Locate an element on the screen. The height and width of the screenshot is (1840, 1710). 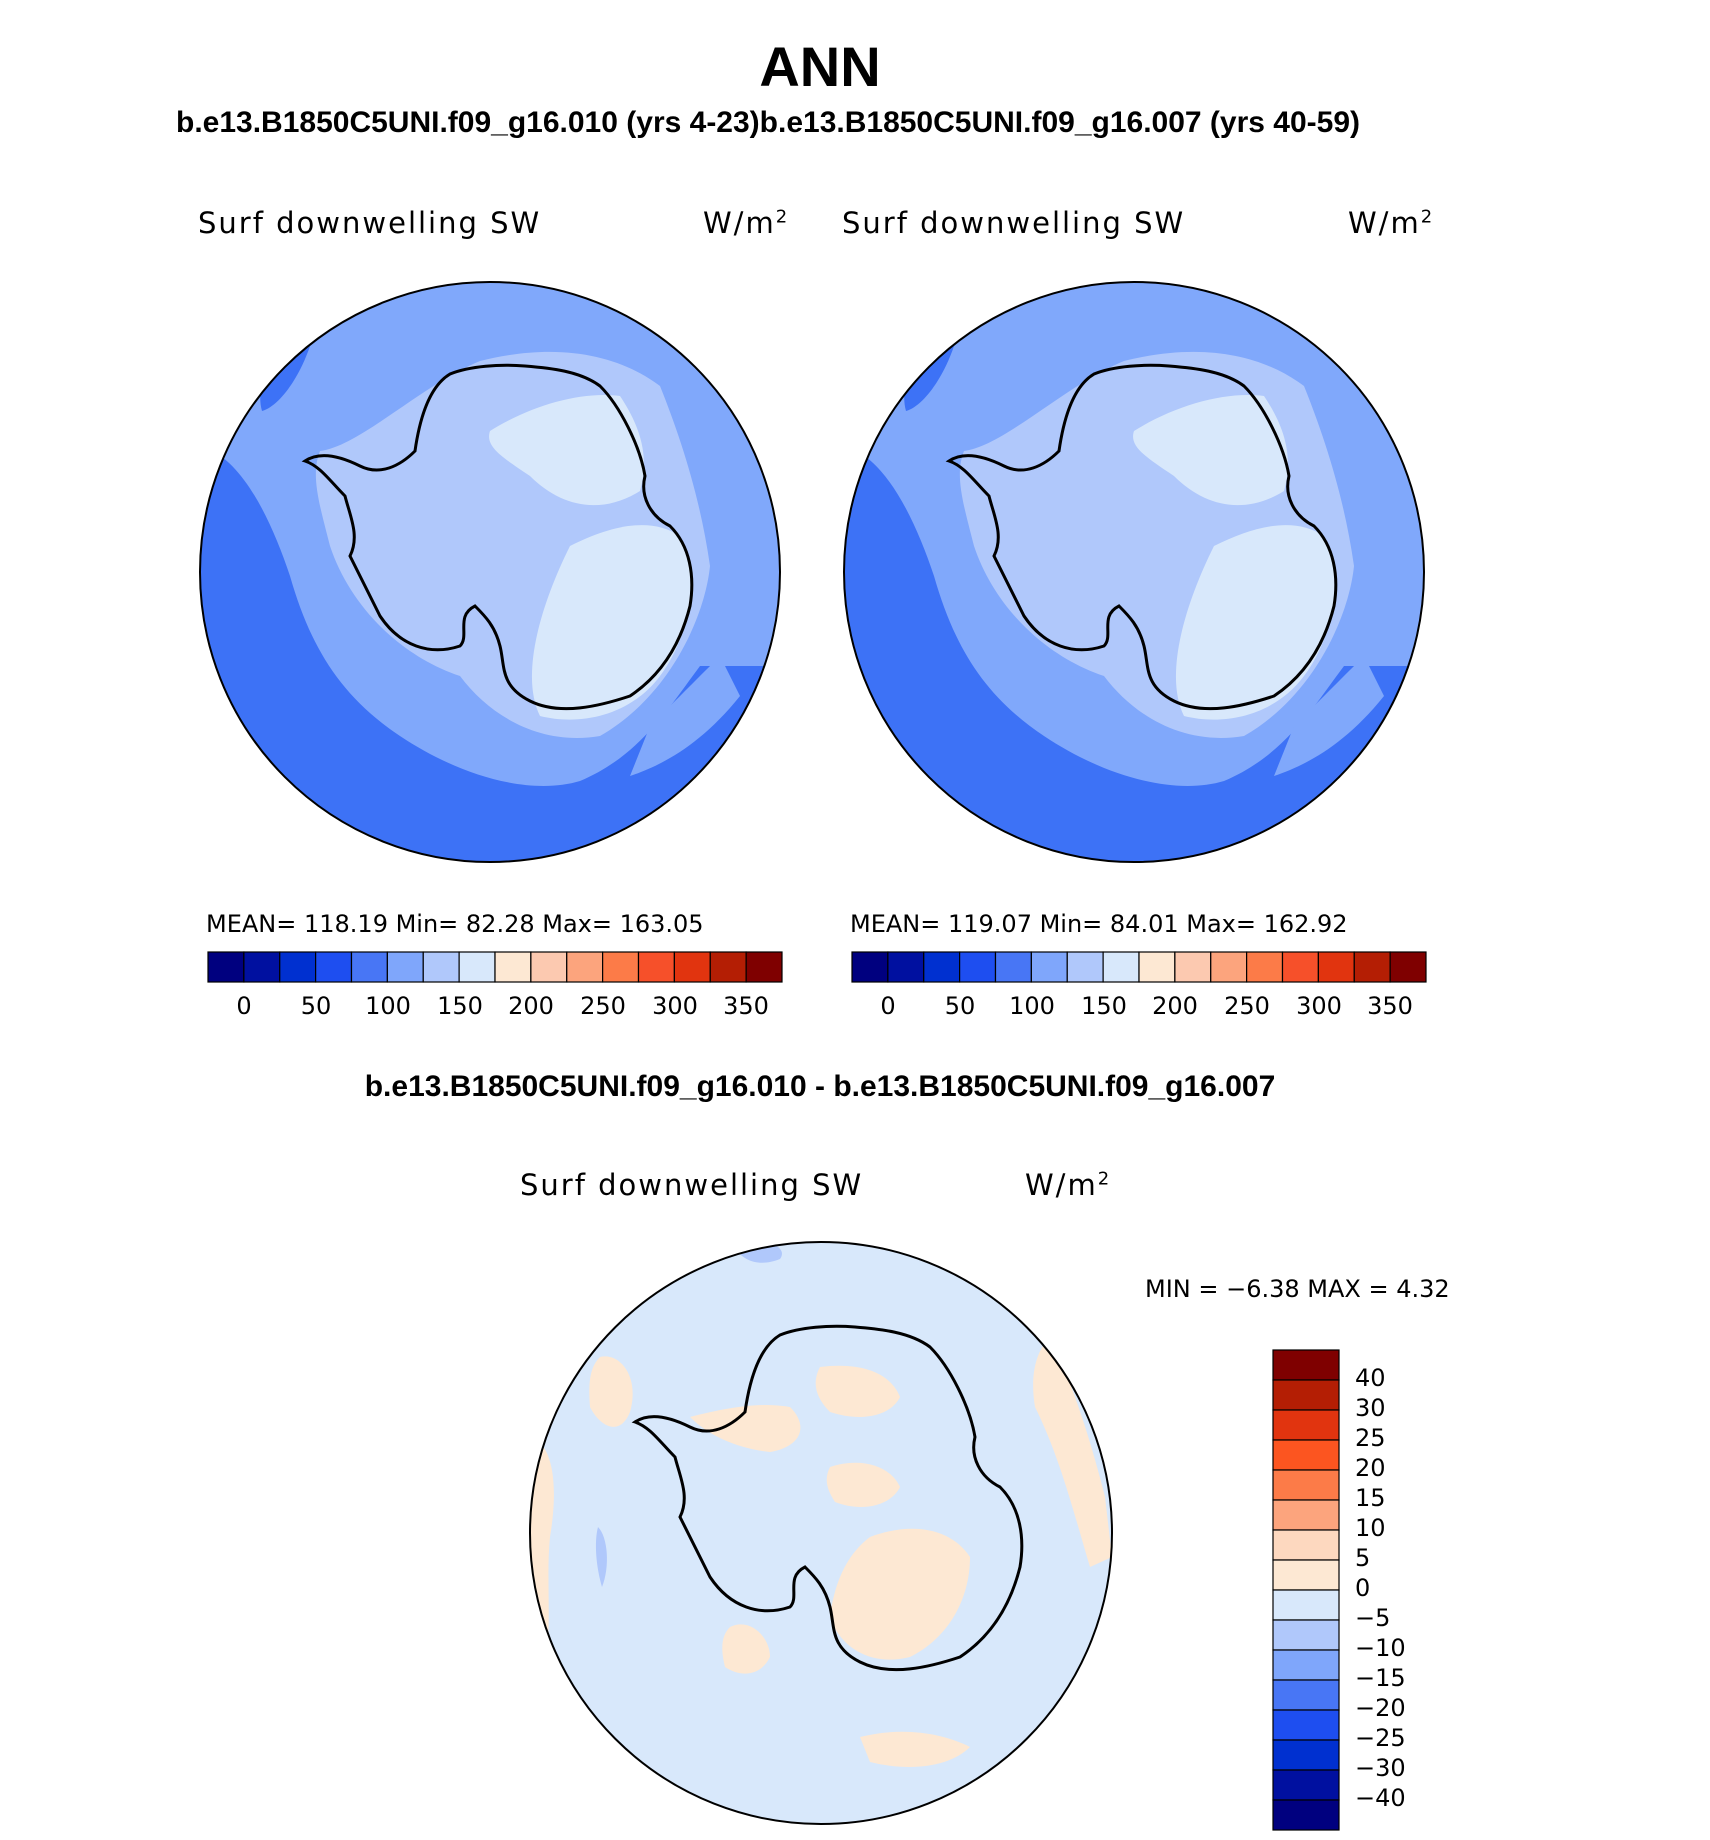
diff-colorbar-tick: 40 is located at coordinates (1370, 1378).